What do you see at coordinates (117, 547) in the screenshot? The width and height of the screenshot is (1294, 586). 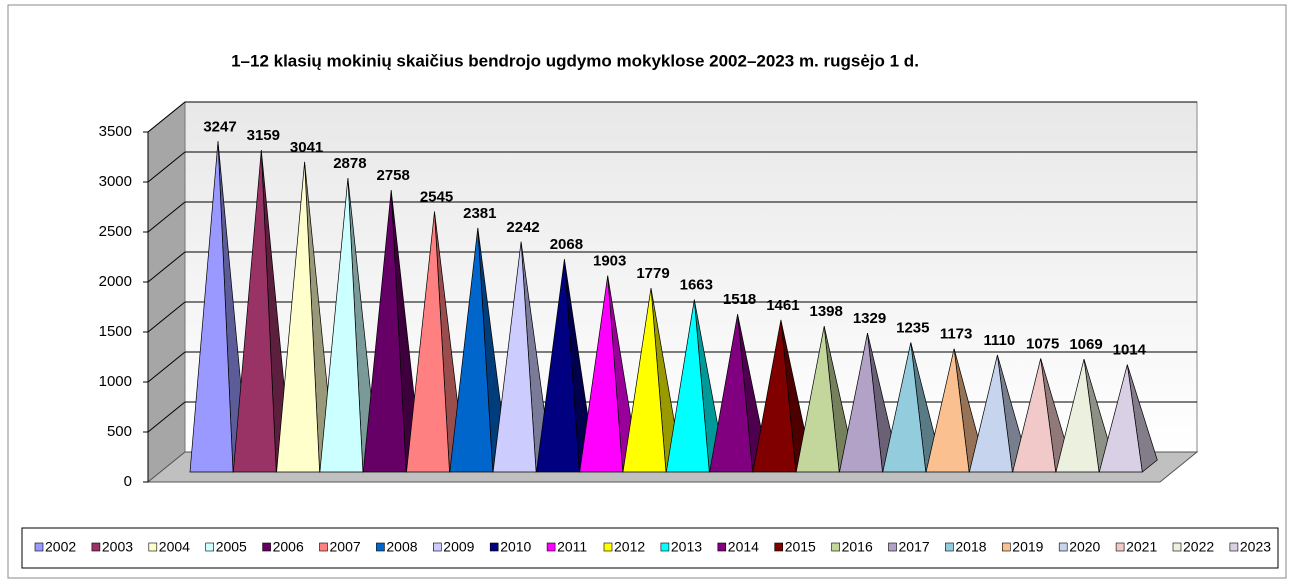 I see `legend-label: 2003` at bounding box center [117, 547].